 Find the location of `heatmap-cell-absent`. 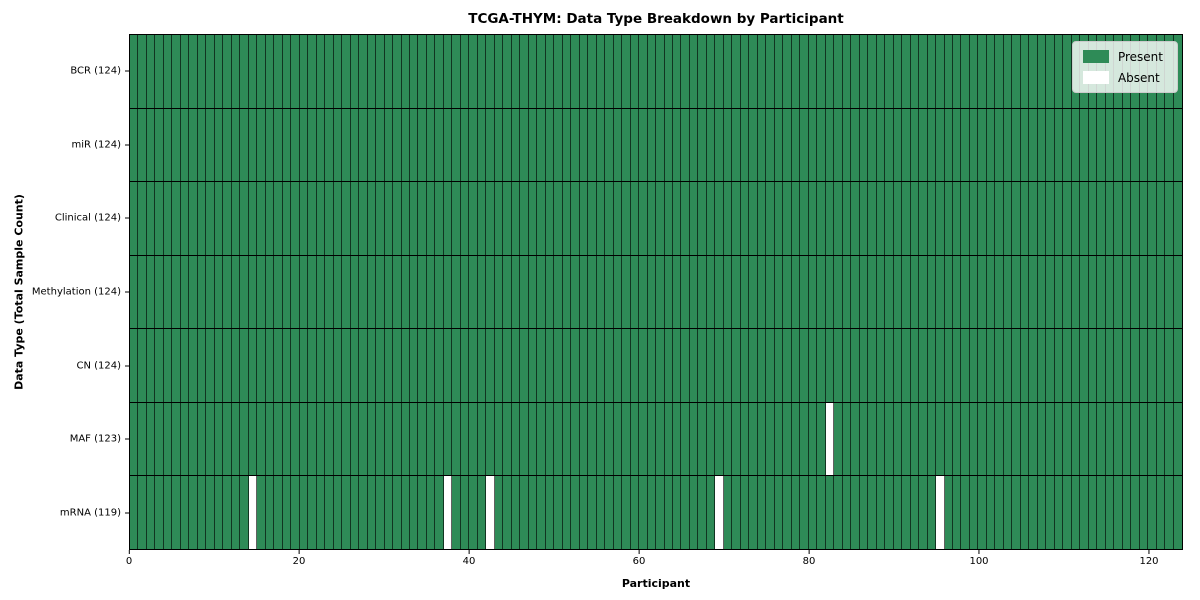

heatmap-cell-absent is located at coordinates (448, 513).